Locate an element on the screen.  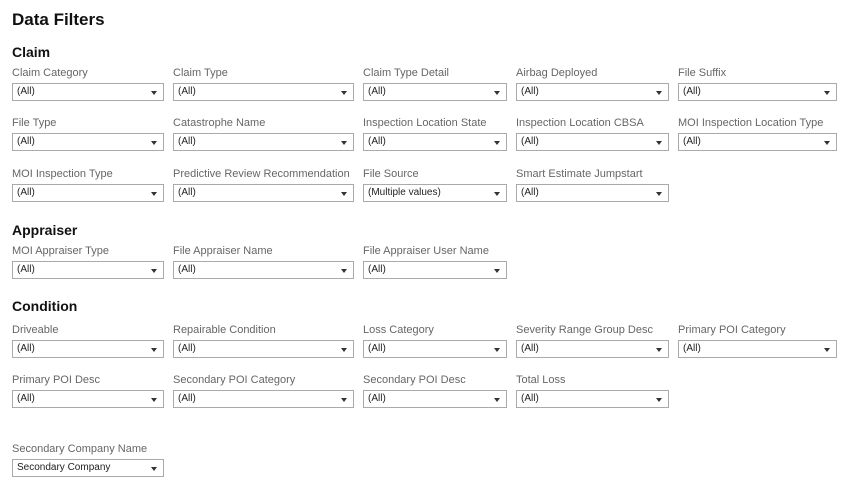
filter-dropdown-file-suffix: (All) is located at coordinates (757, 92).